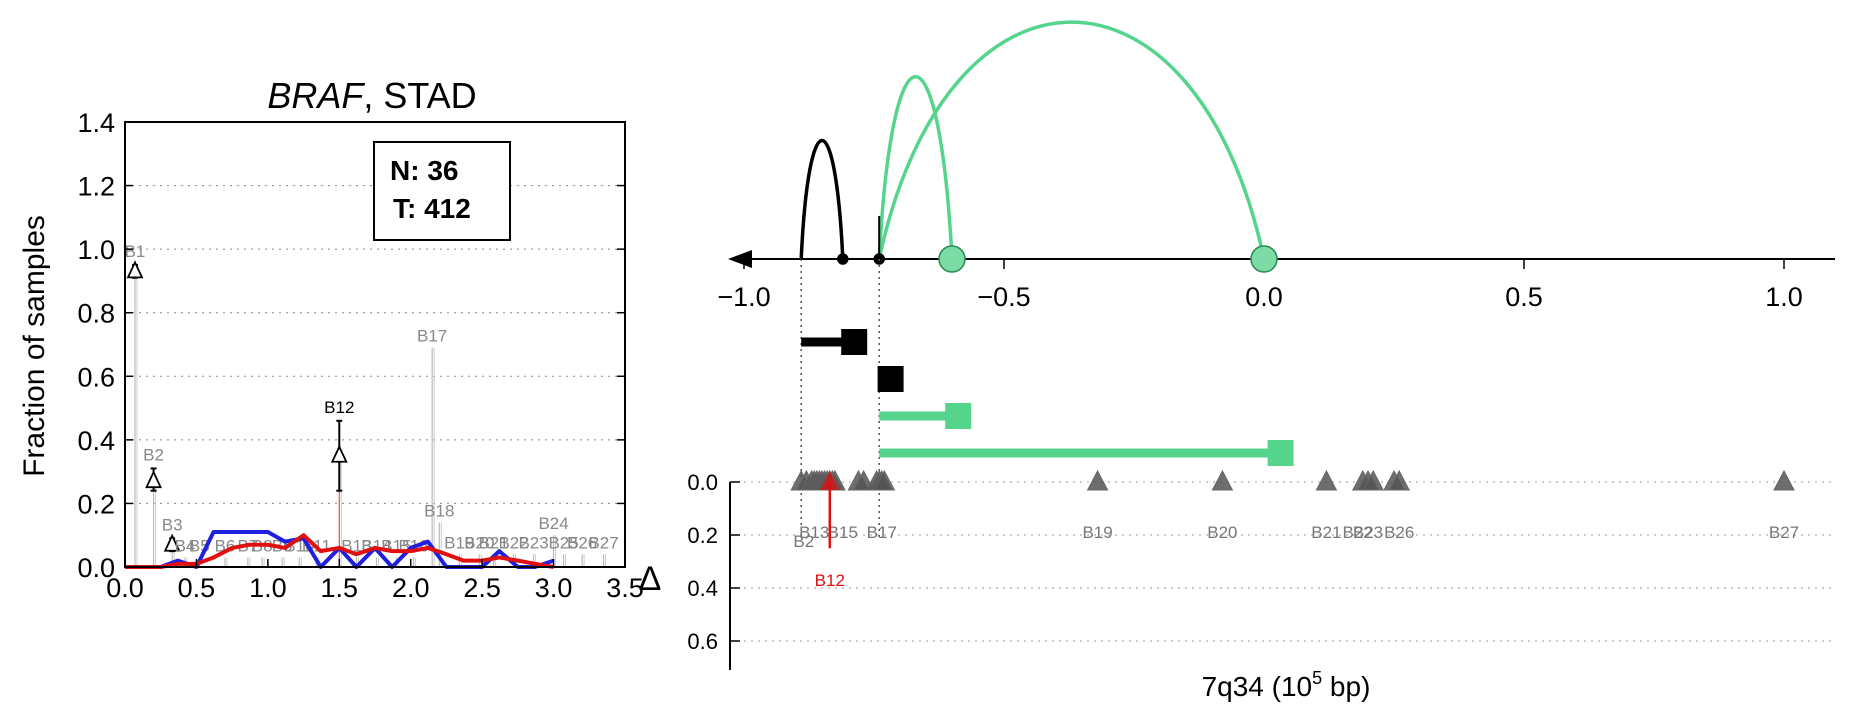  Describe the element at coordinates (1317, 678) in the screenshot. I see `right-xlabel-exp: 5` at that location.